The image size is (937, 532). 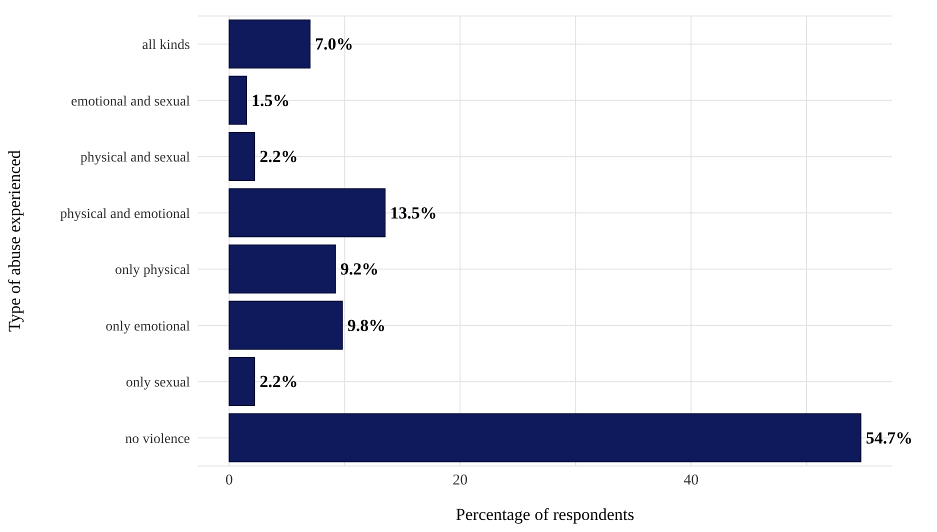 I want to click on y-tick-label: only physical, so click(x=152, y=270).